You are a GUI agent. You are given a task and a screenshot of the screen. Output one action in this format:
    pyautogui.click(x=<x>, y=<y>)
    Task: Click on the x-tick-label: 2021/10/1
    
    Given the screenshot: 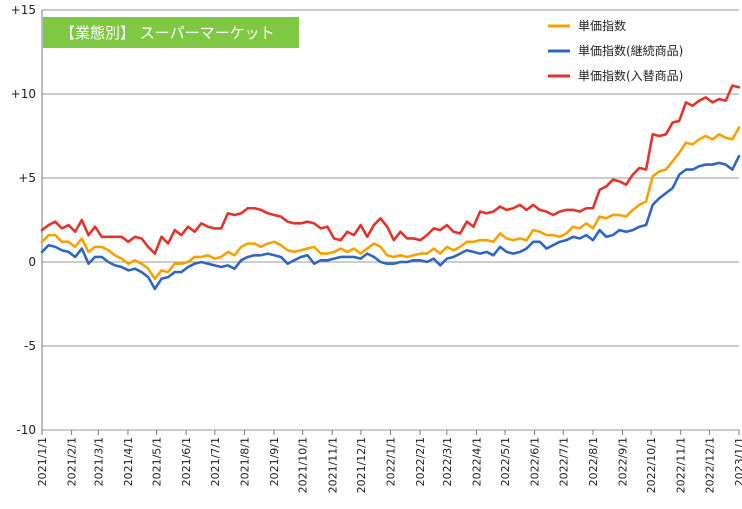 What is the action you would take?
    pyautogui.click(x=303, y=465)
    